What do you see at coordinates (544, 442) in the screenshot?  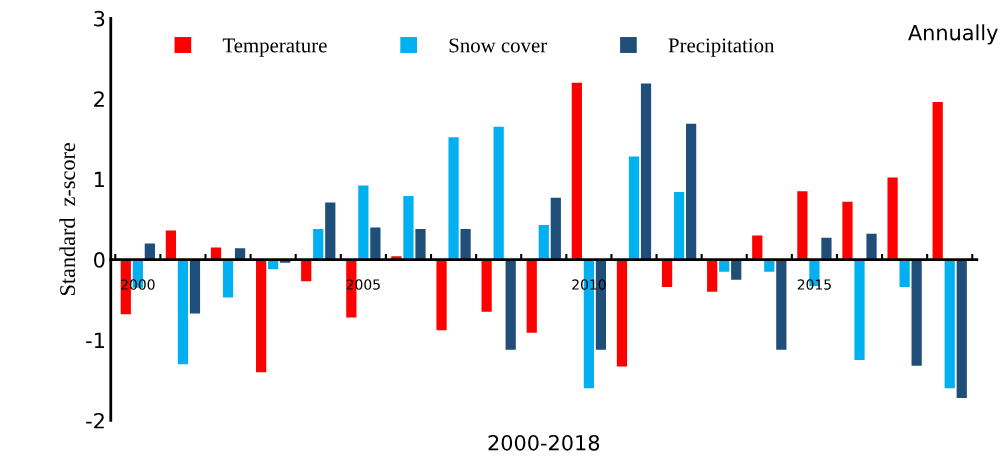 I see `x-axis-title: 2000-2018` at bounding box center [544, 442].